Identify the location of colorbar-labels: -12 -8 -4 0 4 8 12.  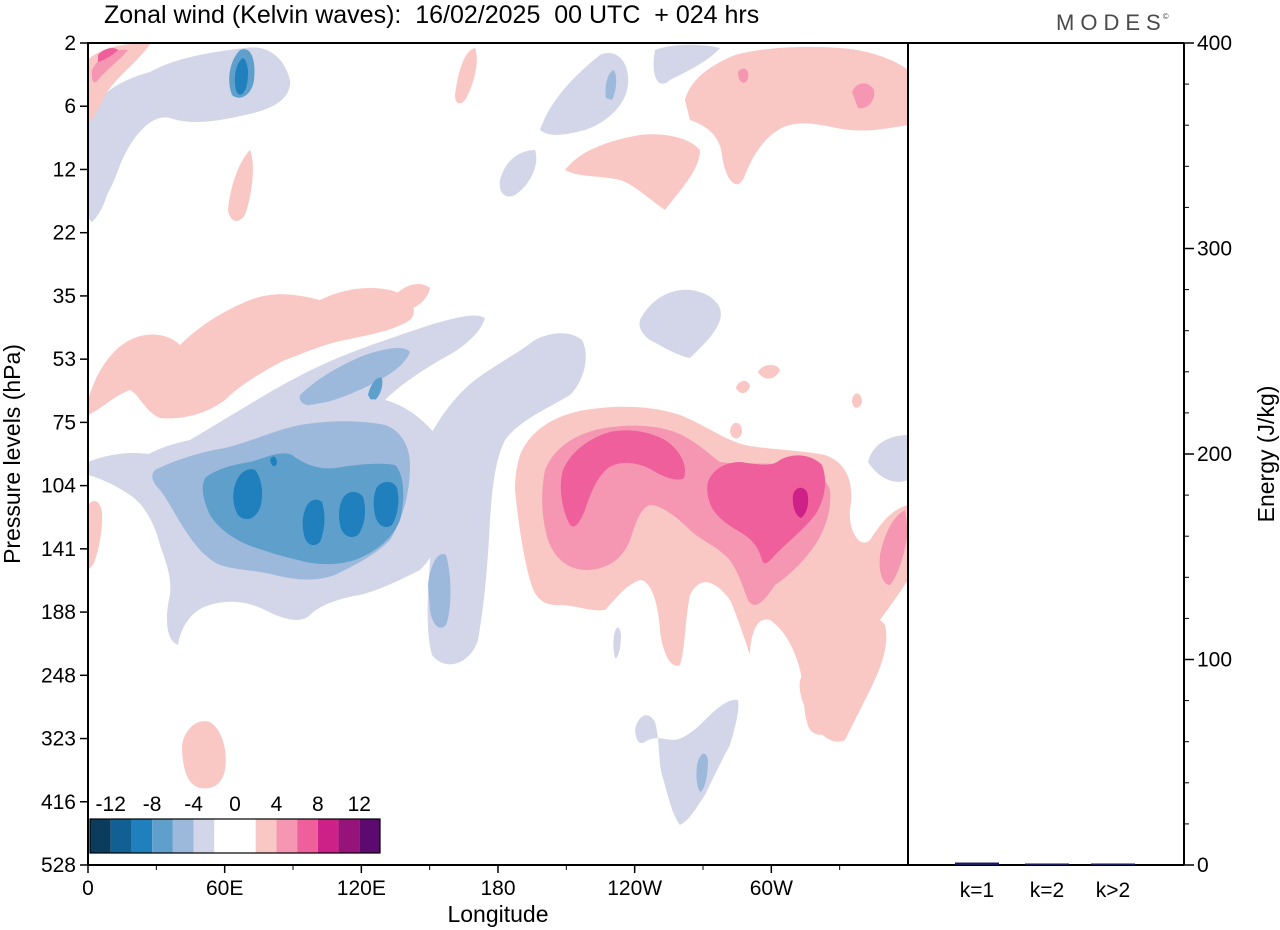
(233, 804).